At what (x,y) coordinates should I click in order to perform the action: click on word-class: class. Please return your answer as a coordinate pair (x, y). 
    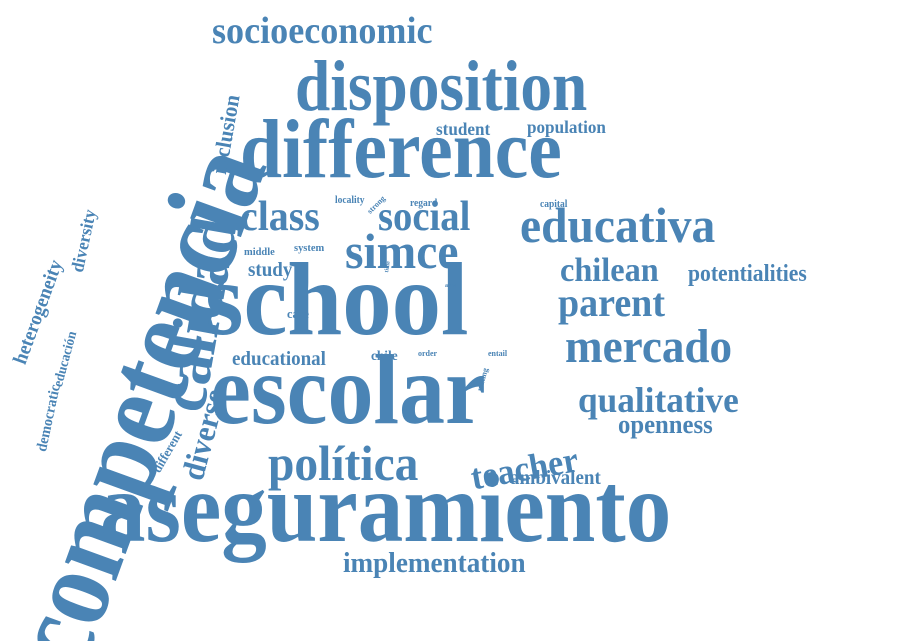
    Looking at the image, I should click on (280, 217).